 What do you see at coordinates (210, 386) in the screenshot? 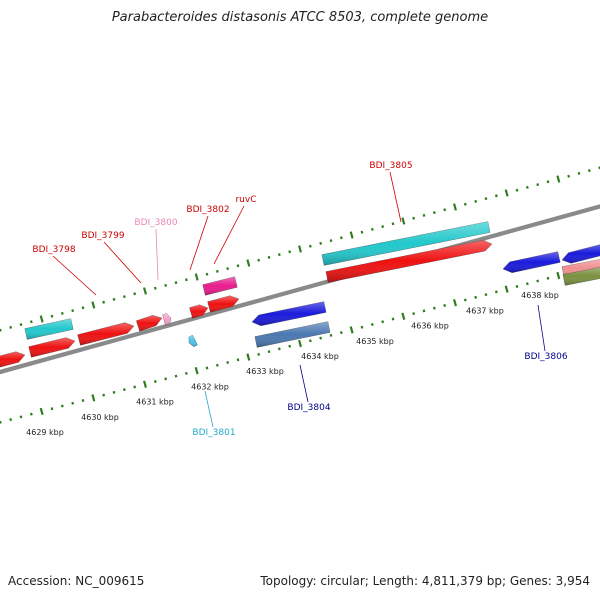
I see `scale-label: 4632 kbp` at bounding box center [210, 386].